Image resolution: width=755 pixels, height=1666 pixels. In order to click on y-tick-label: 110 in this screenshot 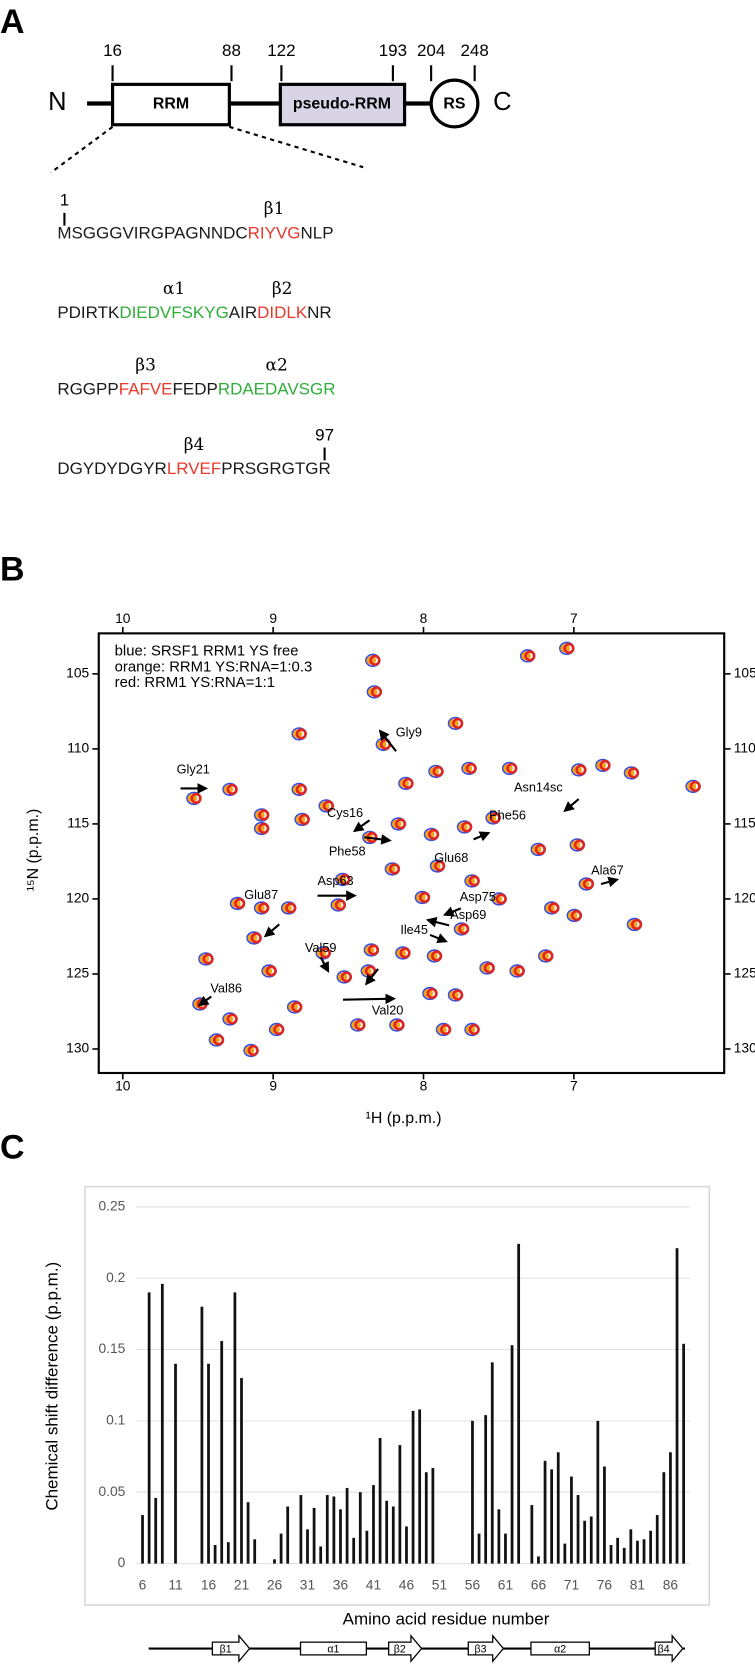, I will do `click(78, 748)`.